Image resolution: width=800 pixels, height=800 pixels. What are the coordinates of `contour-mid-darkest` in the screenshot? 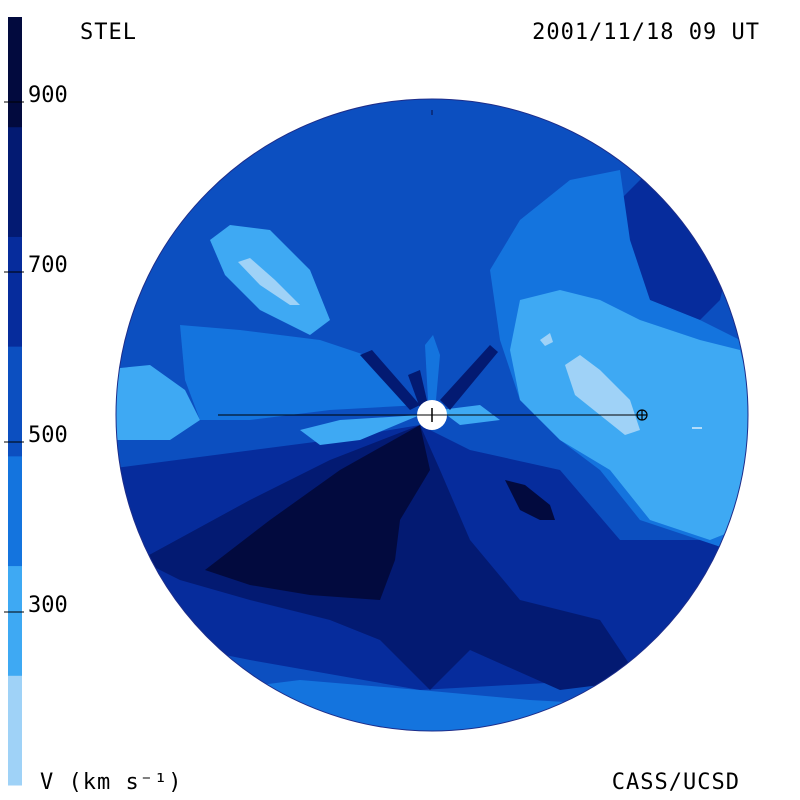 It's located at (530, 500).